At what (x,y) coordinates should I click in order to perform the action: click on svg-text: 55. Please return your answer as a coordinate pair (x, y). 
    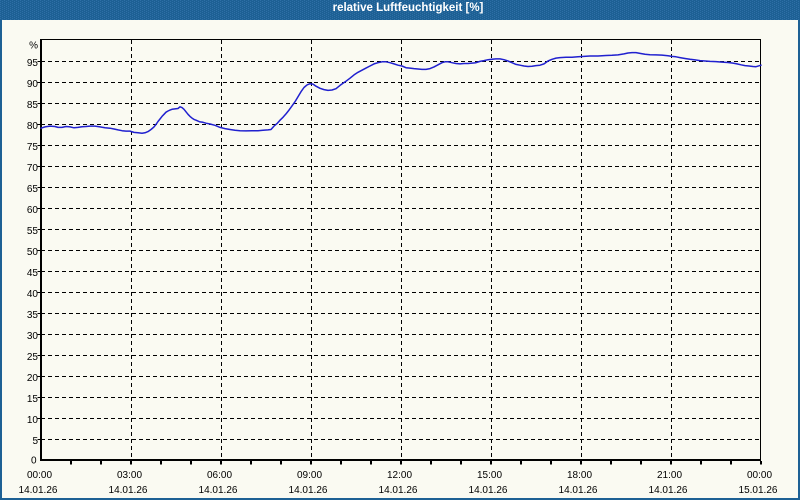
    Looking at the image, I should click on (33, 231).